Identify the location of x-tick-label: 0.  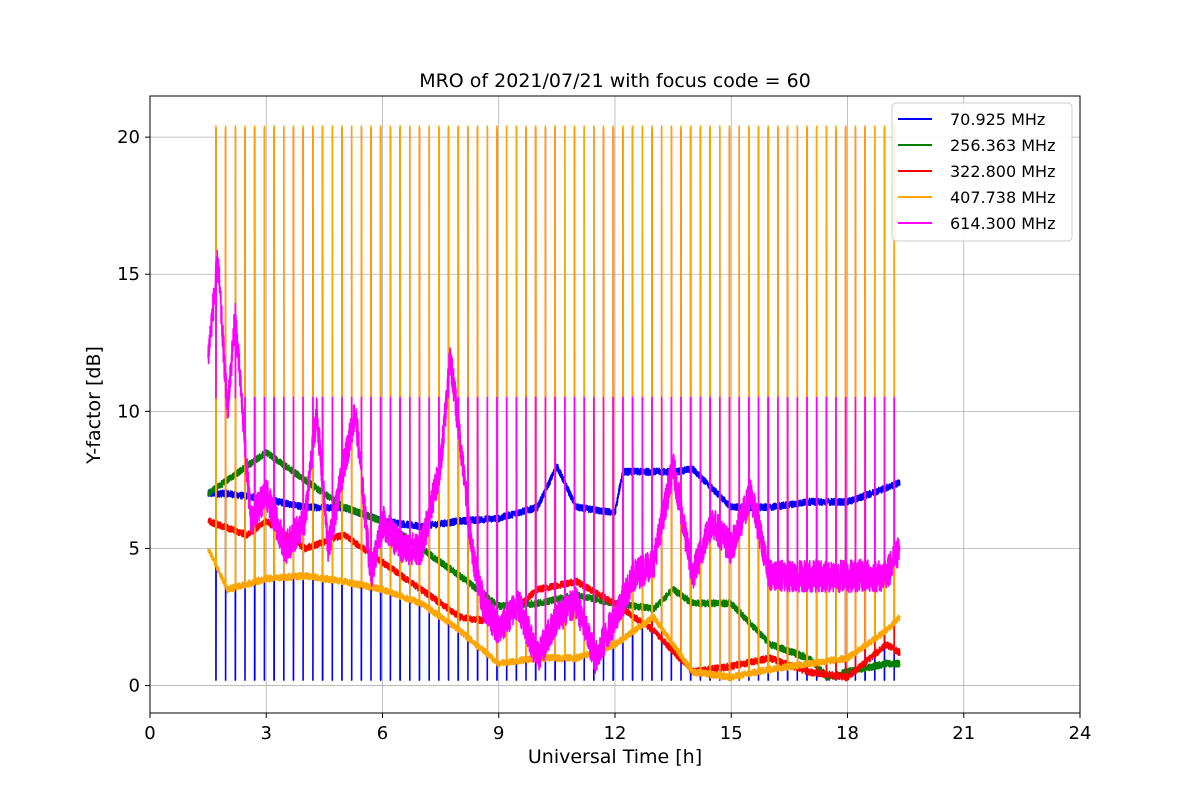
(149, 733).